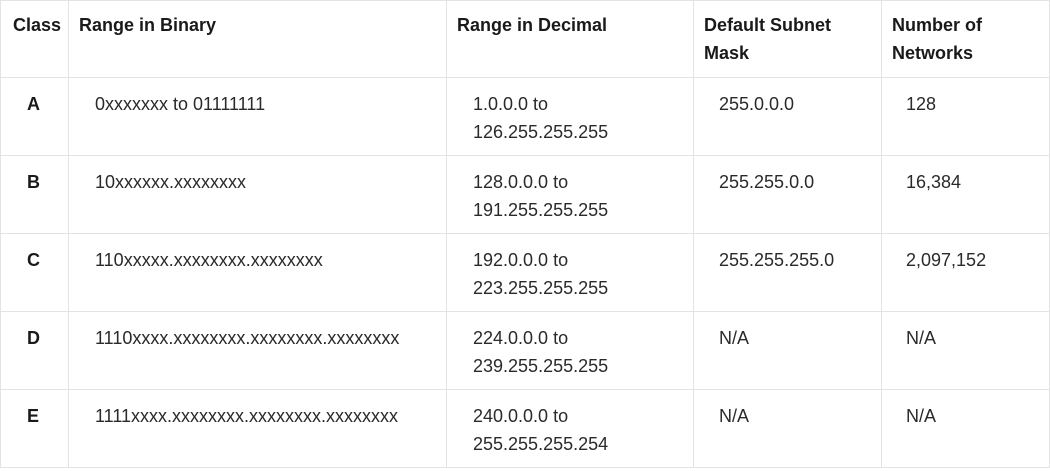 Image resolution: width=1050 pixels, height=471 pixels. Describe the element at coordinates (541, 444) in the screenshot. I see `decimal-range-to: 255.255.255.254` at that location.